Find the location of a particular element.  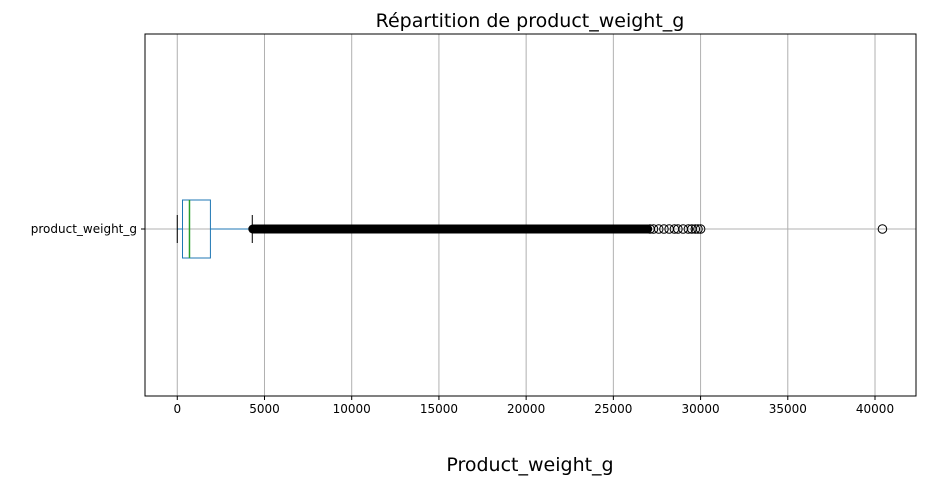

x-tick-label: 5000 is located at coordinates (264, 409).